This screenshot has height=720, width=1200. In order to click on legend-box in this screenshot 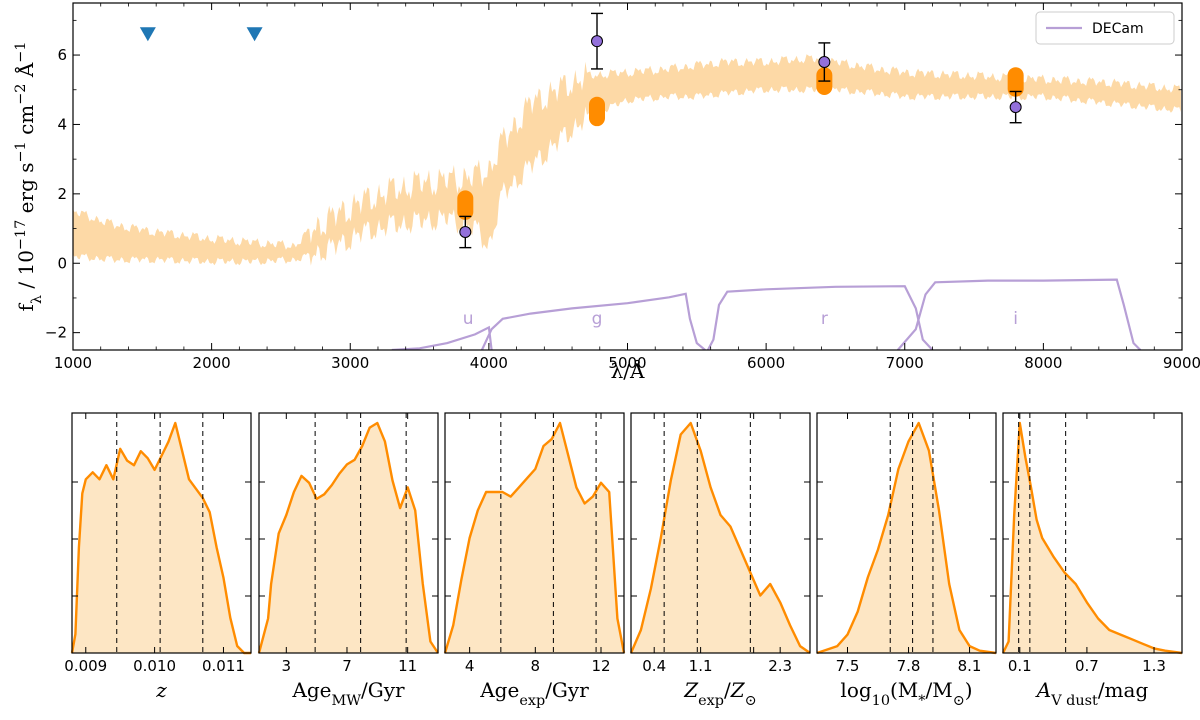, I will do `click(1105, 28)`.